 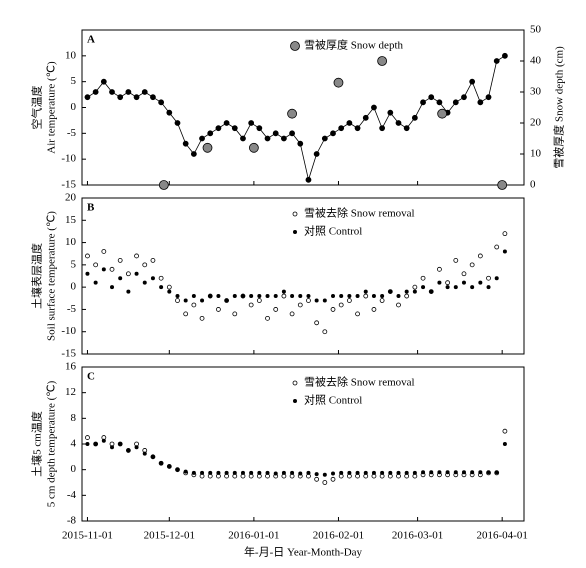 What do you see at coordinates (536, 154) in the screenshot?
I see `y2-tick-label: 10` at bounding box center [536, 154].